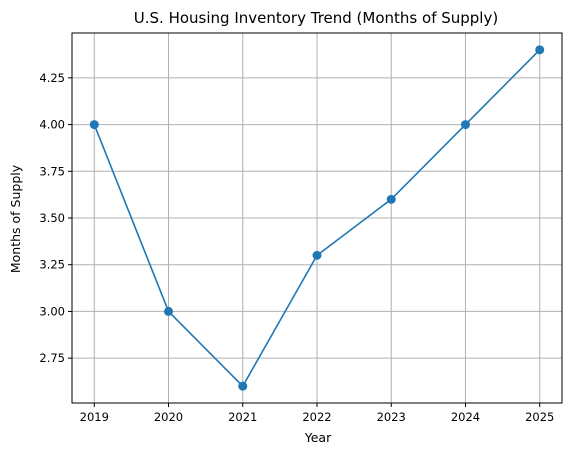 This screenshot has width=575, height=455. I want to click on y-tick-label: 3.25, so click(52, 265).